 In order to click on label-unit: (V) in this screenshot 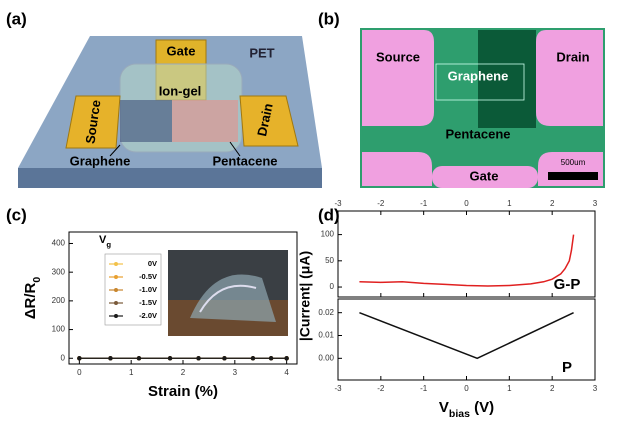, I will do `click(482, 407)`.